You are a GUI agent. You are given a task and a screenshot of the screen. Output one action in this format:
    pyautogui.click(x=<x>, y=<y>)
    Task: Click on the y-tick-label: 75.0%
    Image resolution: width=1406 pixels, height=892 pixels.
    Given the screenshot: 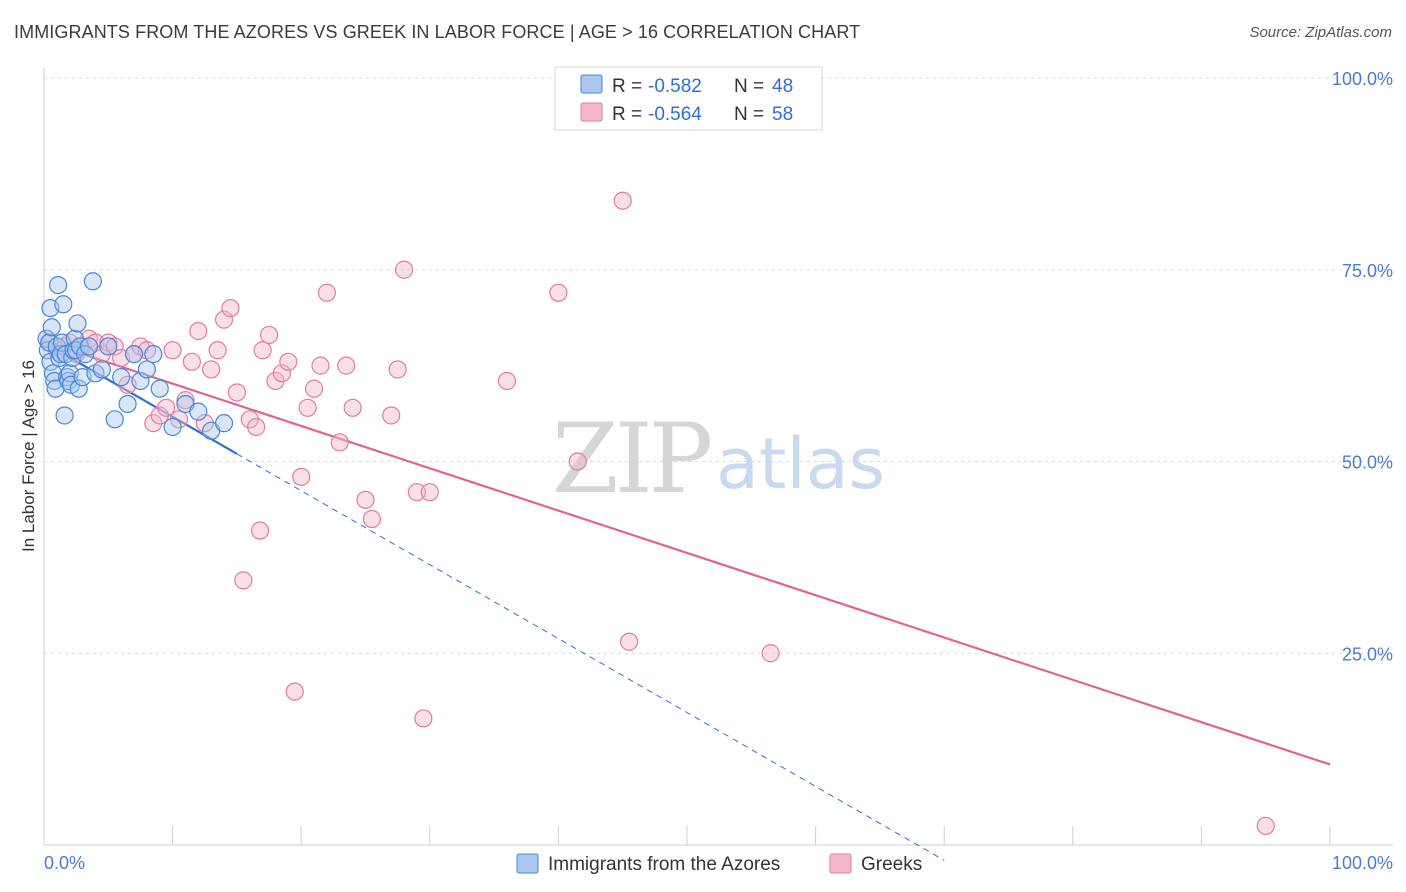 What is the action you would take?
    pyautogui.click(x=1367, y=271)
    